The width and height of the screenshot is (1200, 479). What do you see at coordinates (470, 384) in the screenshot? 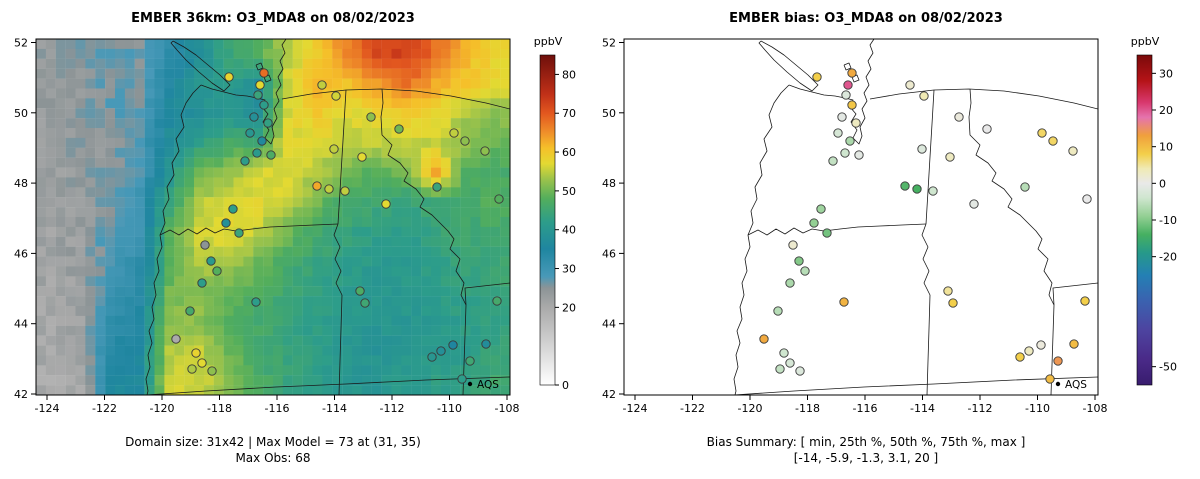
I see `aqs-legend-dot` at bounding box center [470, 384].